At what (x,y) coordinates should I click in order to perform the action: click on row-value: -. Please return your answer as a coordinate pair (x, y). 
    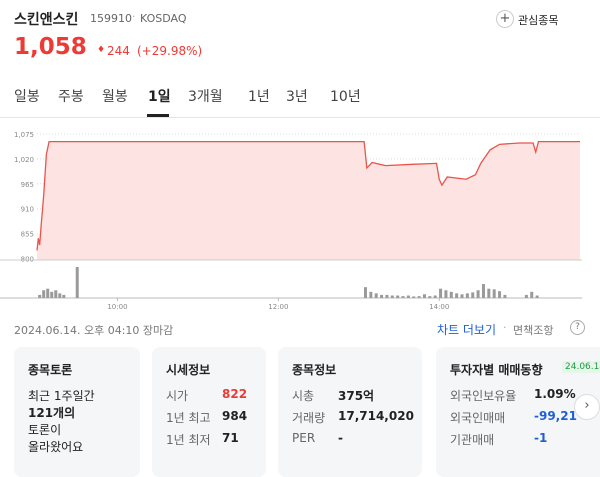
    Looking at the image, I should click on (340, 438).